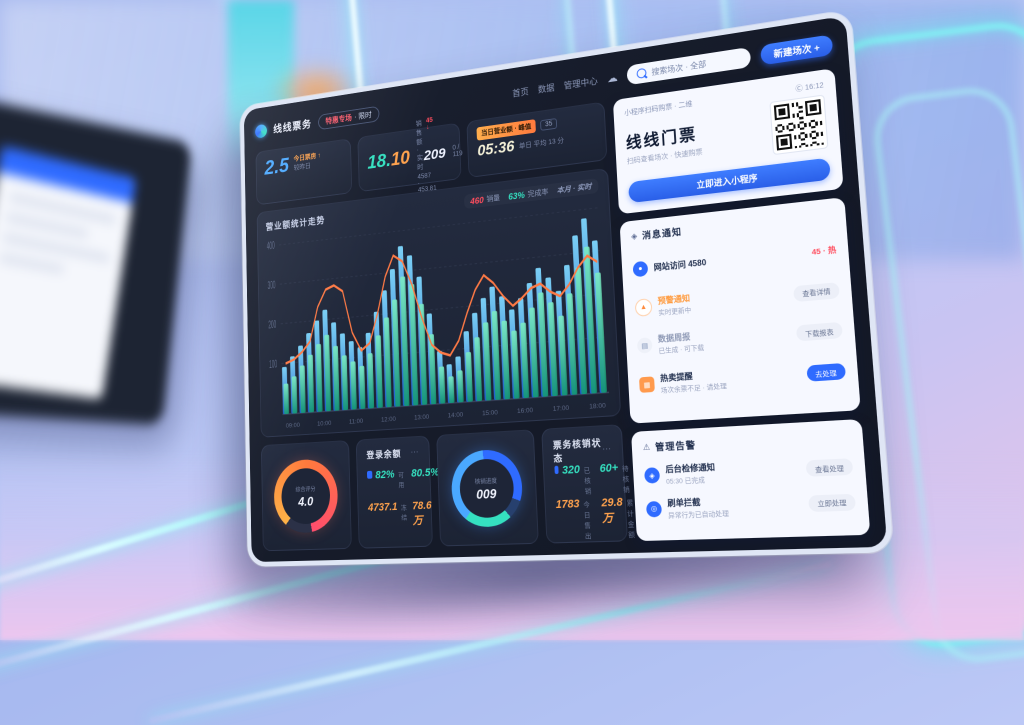  I want to click on score-donut-center: 综合评分 4.0, so click(305, 496).